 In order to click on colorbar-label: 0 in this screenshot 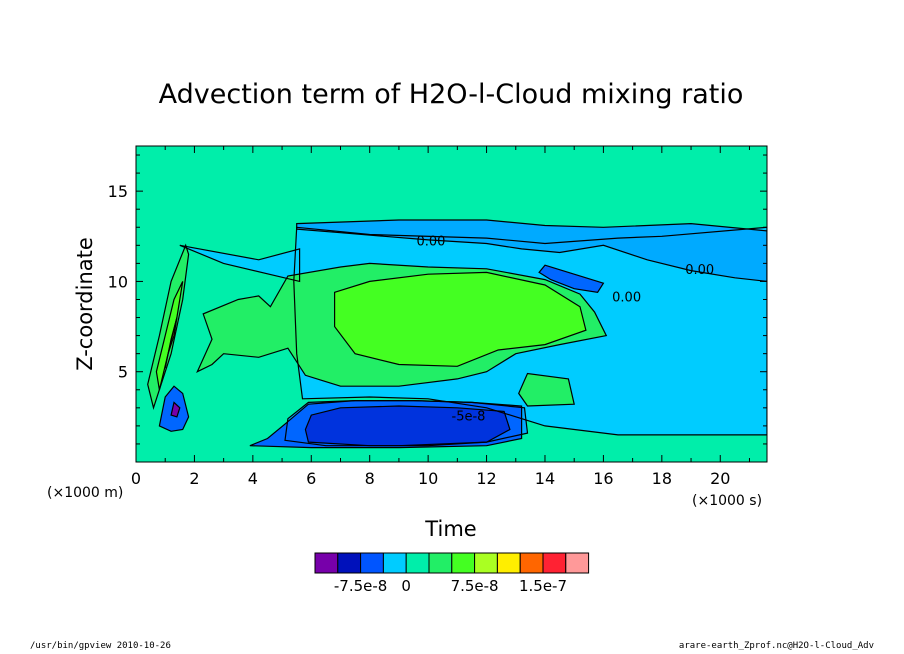, I will do `click(406, 586)`.